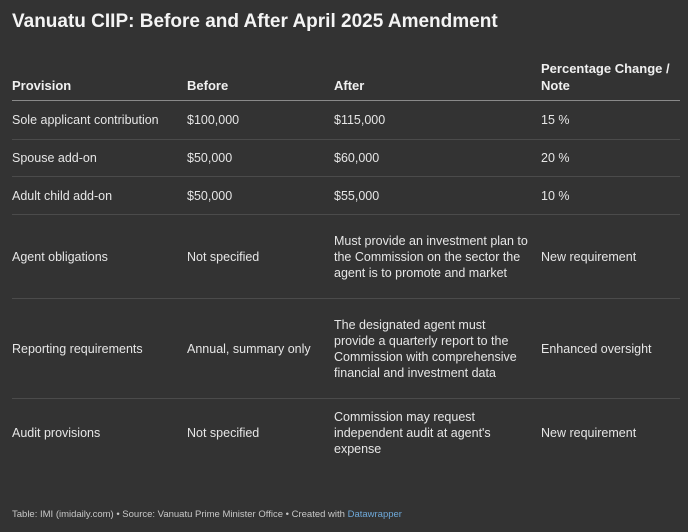 This screenshot has height=532, width=688. Describe the element at coordinates (374, 514) in the screenshot. I see `datawrapper-link: Datawrapper` at that location.